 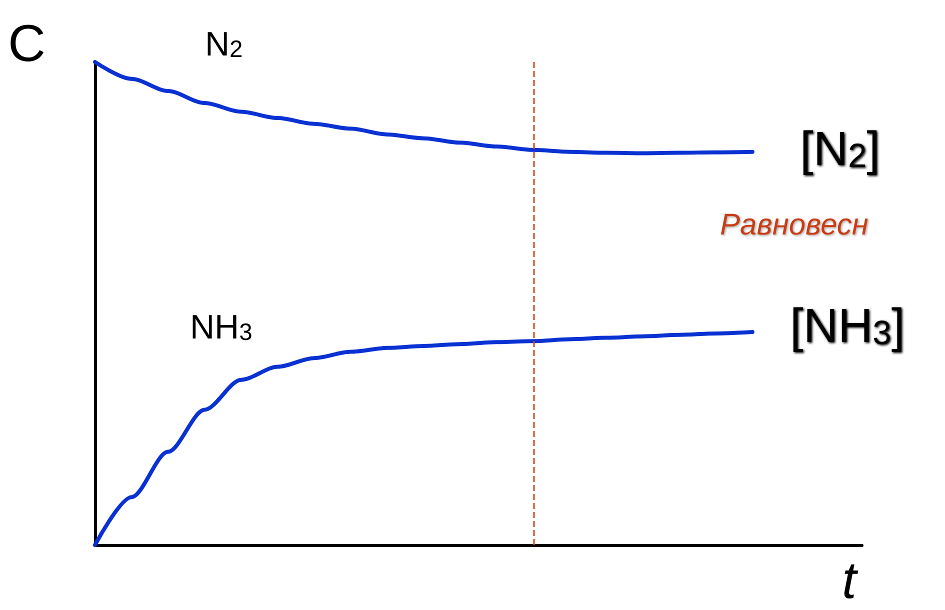 What do you see at coordinates (794, 225) in the screenshot?
I see `annotation: Равновесн` at bounding box center [794, 225].